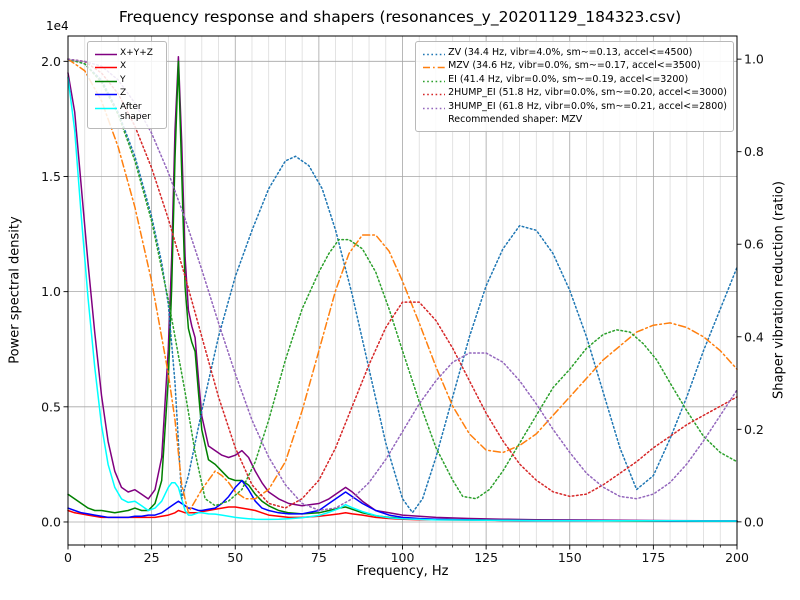  Describe the element at coordinates (107, 81) in the screenshot. I see `legend-swatch-y` at that location.